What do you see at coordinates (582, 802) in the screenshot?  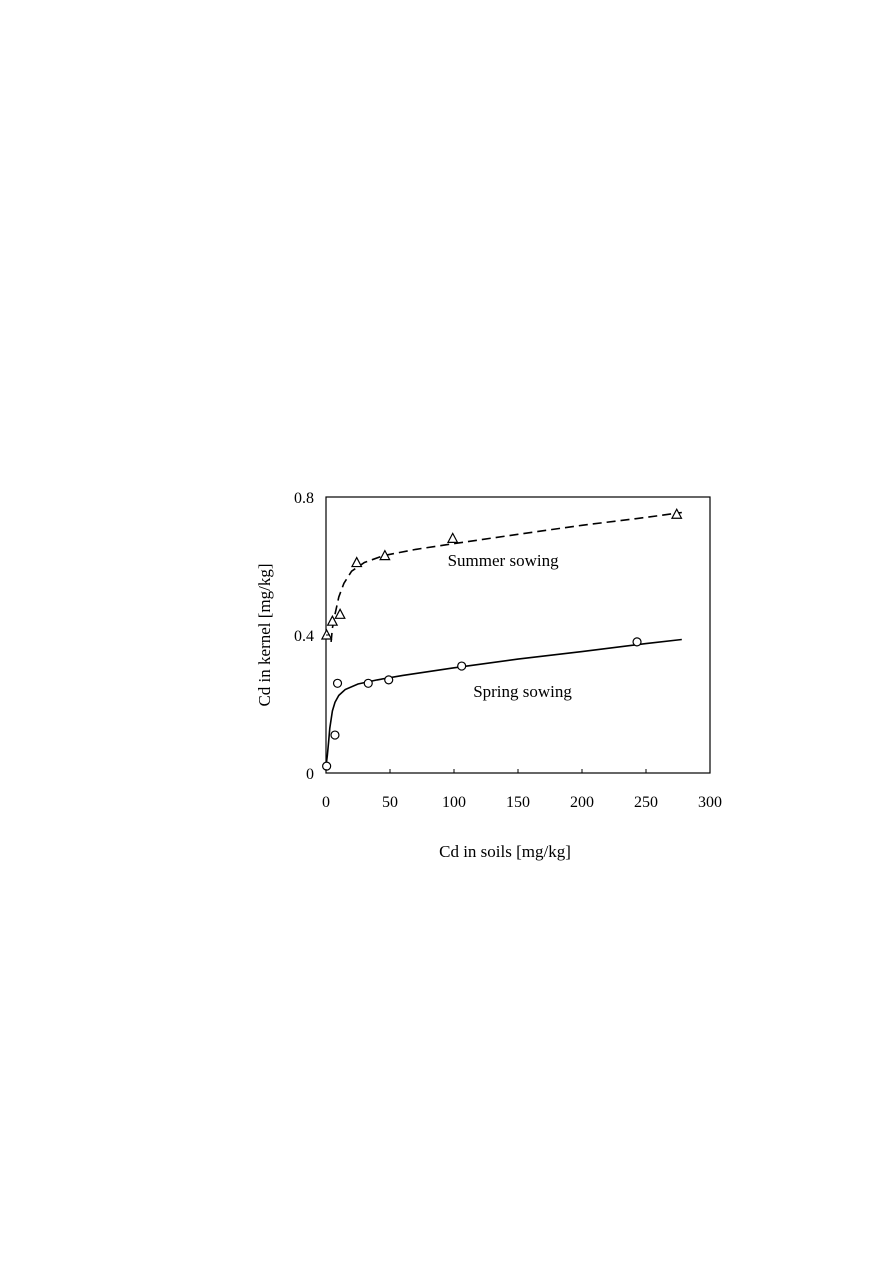 I see `x-tick-label: 200` at bounding box center [582, 802].